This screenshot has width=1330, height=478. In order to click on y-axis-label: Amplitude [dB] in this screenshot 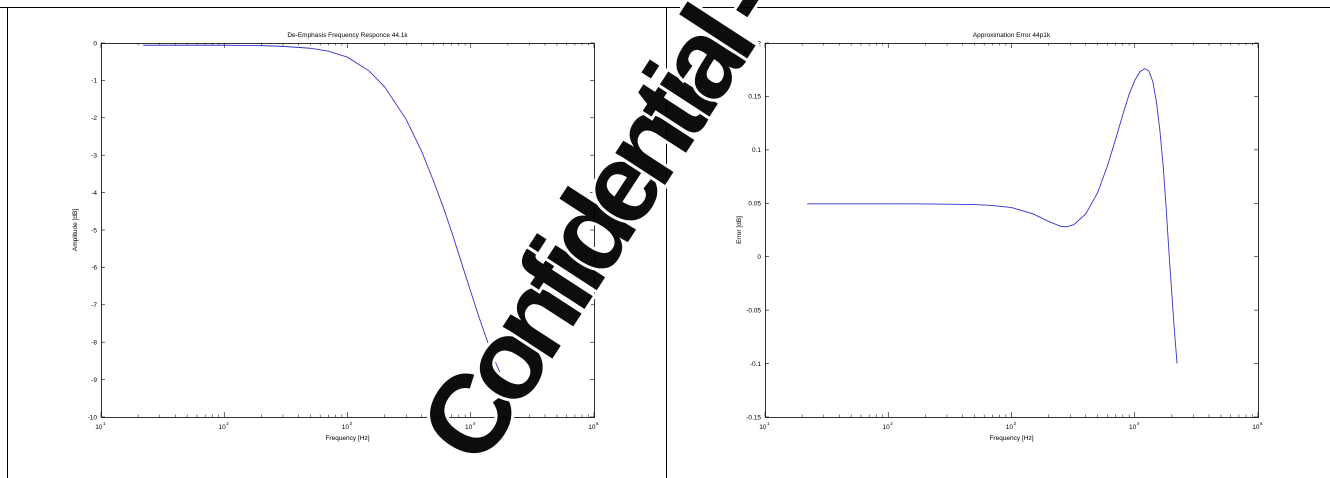, I will do `click(75, 230)`.